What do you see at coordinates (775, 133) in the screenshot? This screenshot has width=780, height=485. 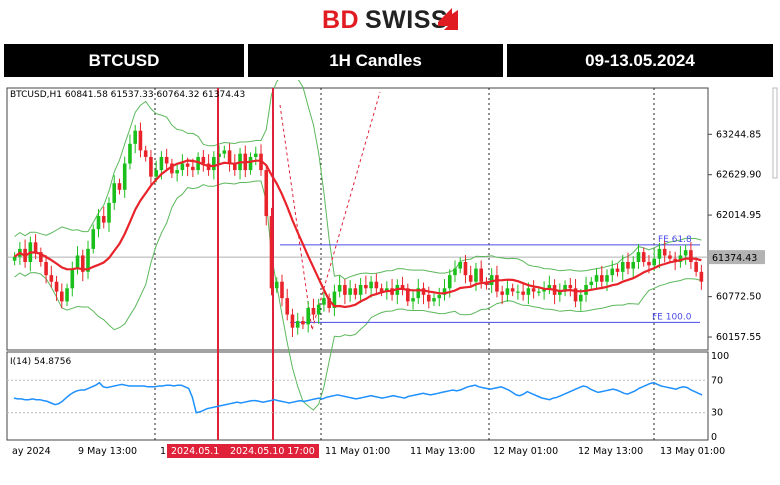 I see `chart-scrollbar` at bounding box center [775, 133].